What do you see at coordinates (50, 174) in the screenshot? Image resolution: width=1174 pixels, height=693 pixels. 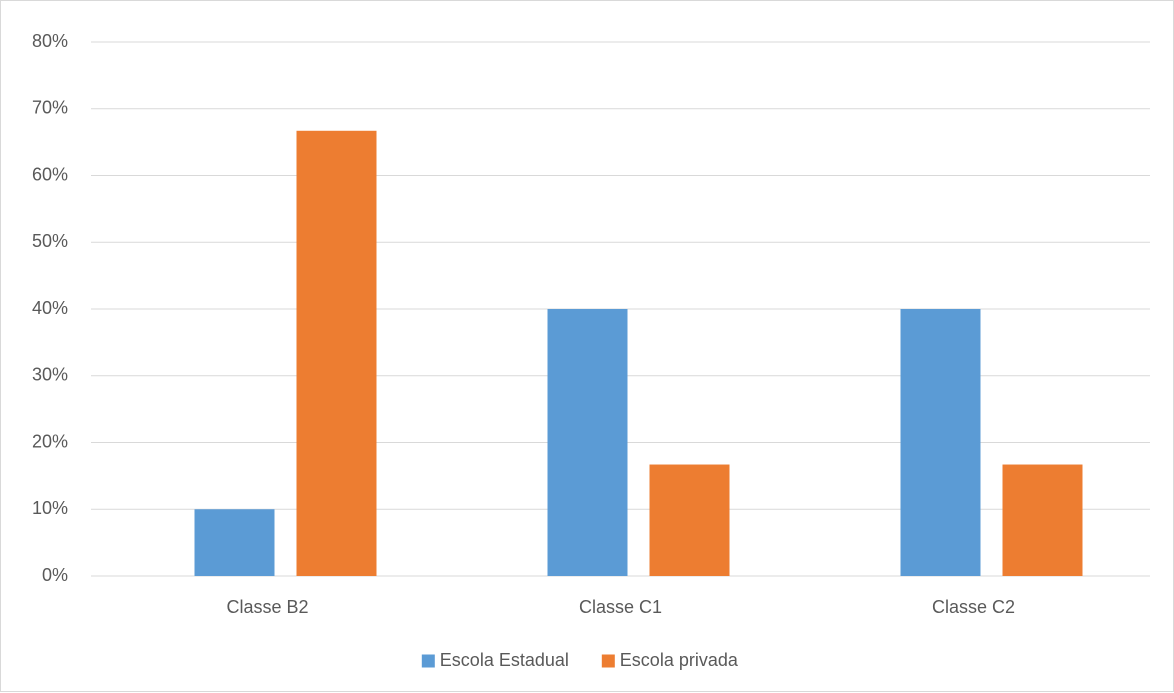 I see `y-tick-label: 60%` at bounding box center [50, 174].